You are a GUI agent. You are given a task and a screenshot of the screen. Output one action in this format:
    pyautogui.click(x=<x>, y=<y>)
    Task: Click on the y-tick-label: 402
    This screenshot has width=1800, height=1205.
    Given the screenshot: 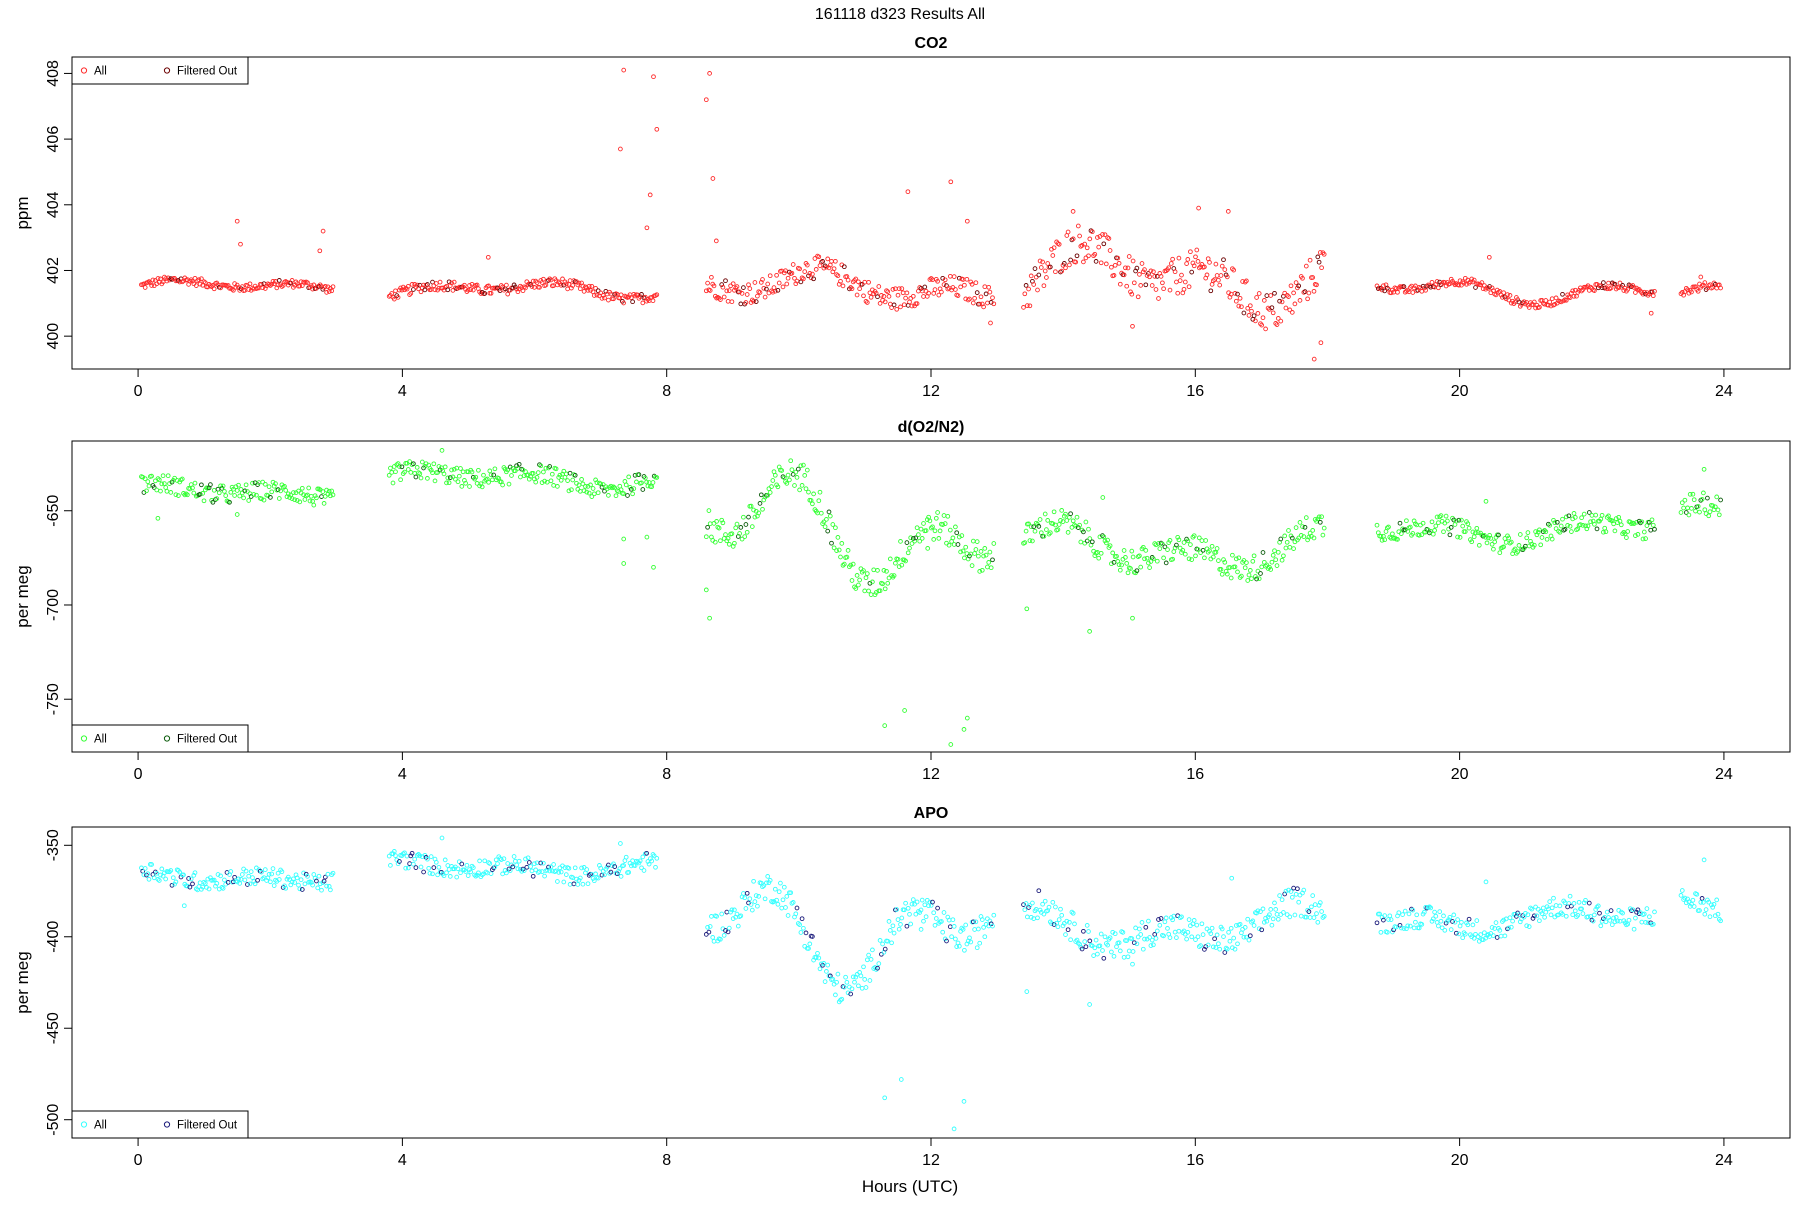 What is the action you would take?
    pyautogui.click(x=53, y=270)
    